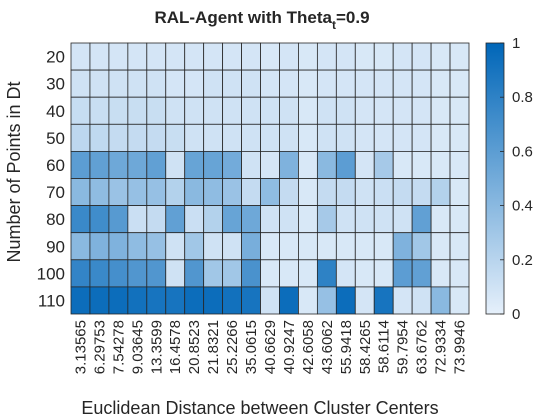  What do you see at coordinates (516, 314) in the screenshot?
I see `colorbar-tick-label: 0` at bounding box center [516, 314].